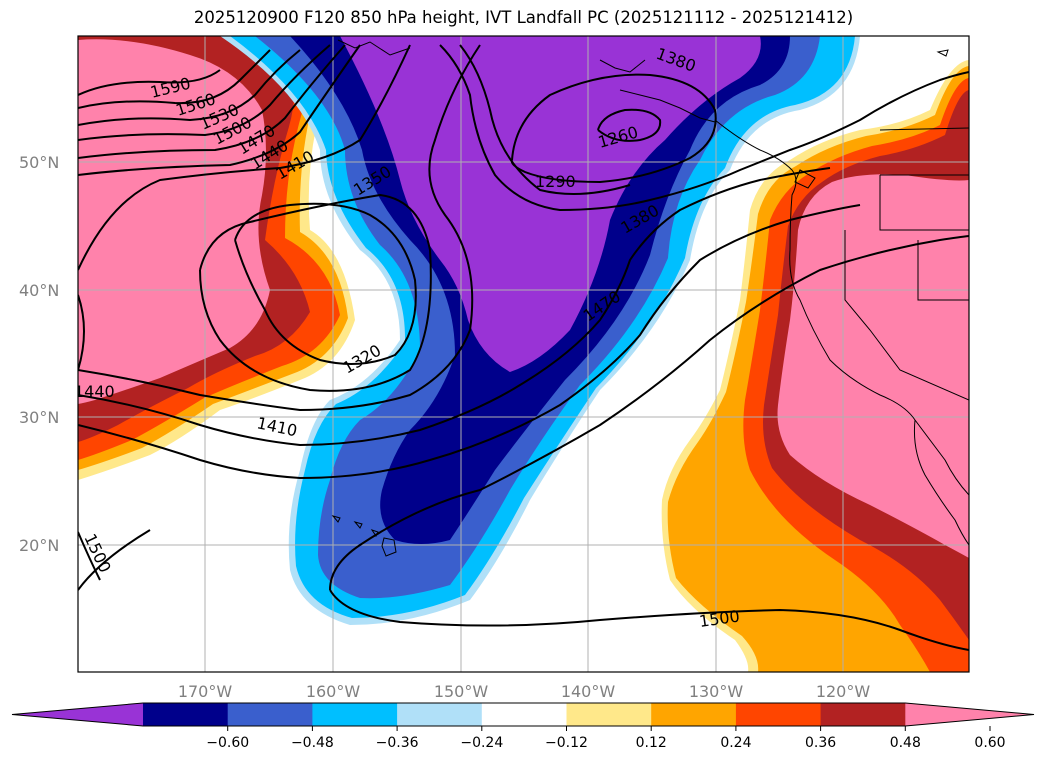  I want to click on lat-label: 30°N, so click(39, 417).